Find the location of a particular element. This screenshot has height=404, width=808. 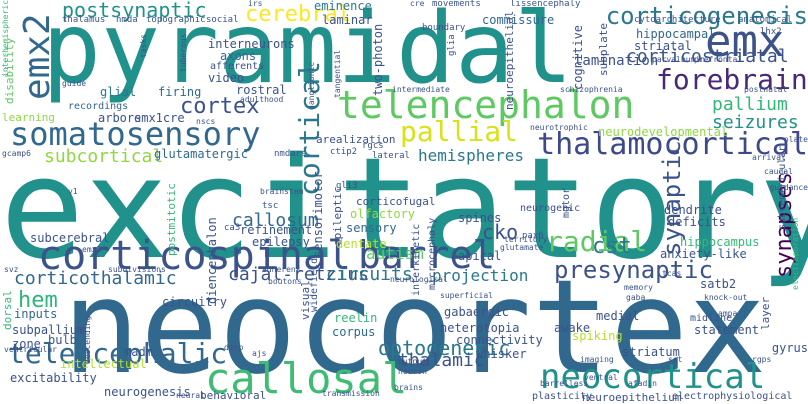

word: corticofugal is located at coordinates (396, 201).